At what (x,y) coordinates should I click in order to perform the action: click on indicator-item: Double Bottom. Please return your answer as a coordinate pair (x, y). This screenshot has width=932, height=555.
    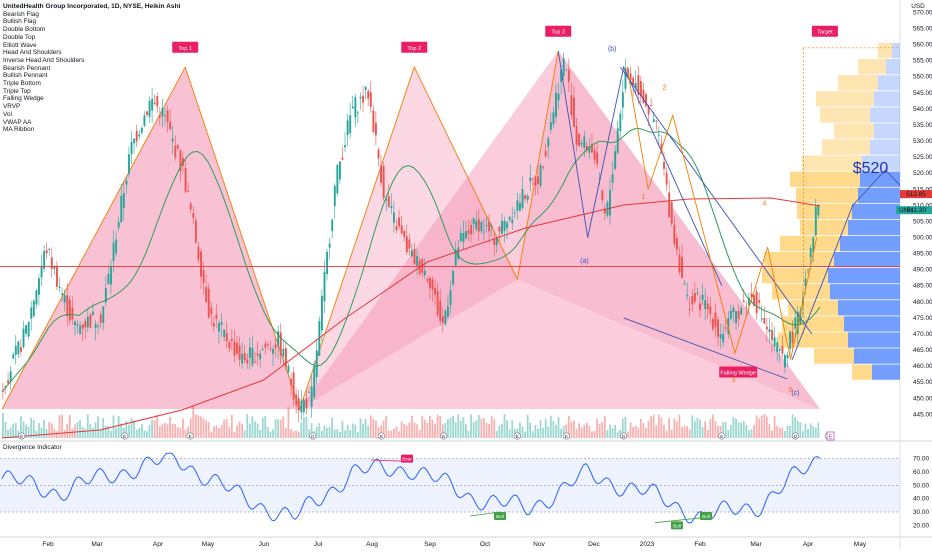
    Looking at the image, I should click on (24, 30).